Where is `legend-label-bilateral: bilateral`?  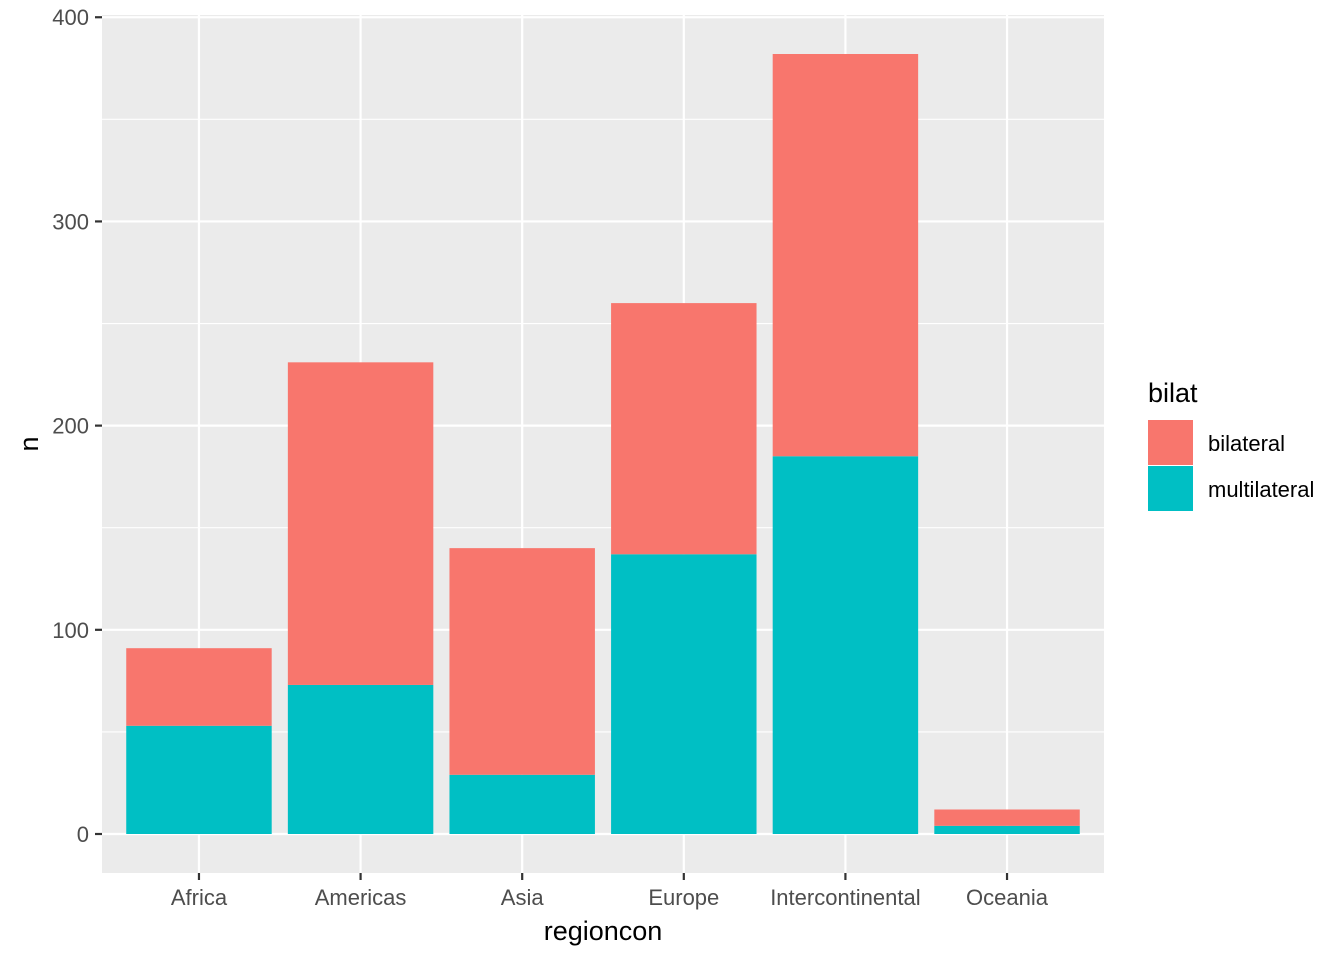 legend-label-bilateral: bilateral is located at coordinates (1246, 443).